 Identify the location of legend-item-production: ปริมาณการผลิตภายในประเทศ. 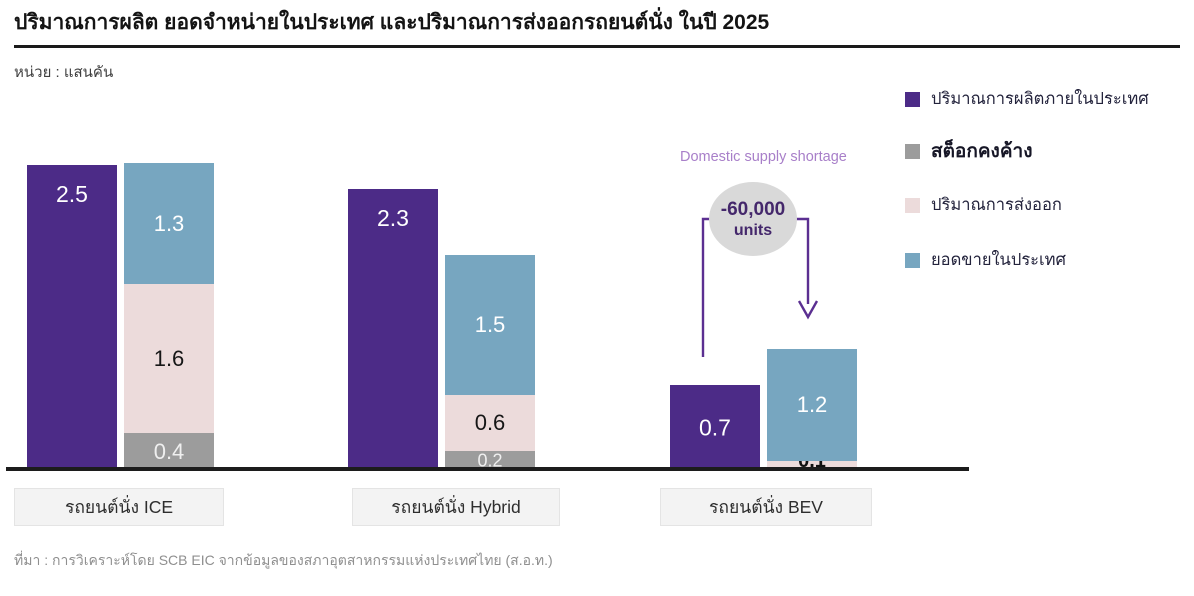
(1027, 99).